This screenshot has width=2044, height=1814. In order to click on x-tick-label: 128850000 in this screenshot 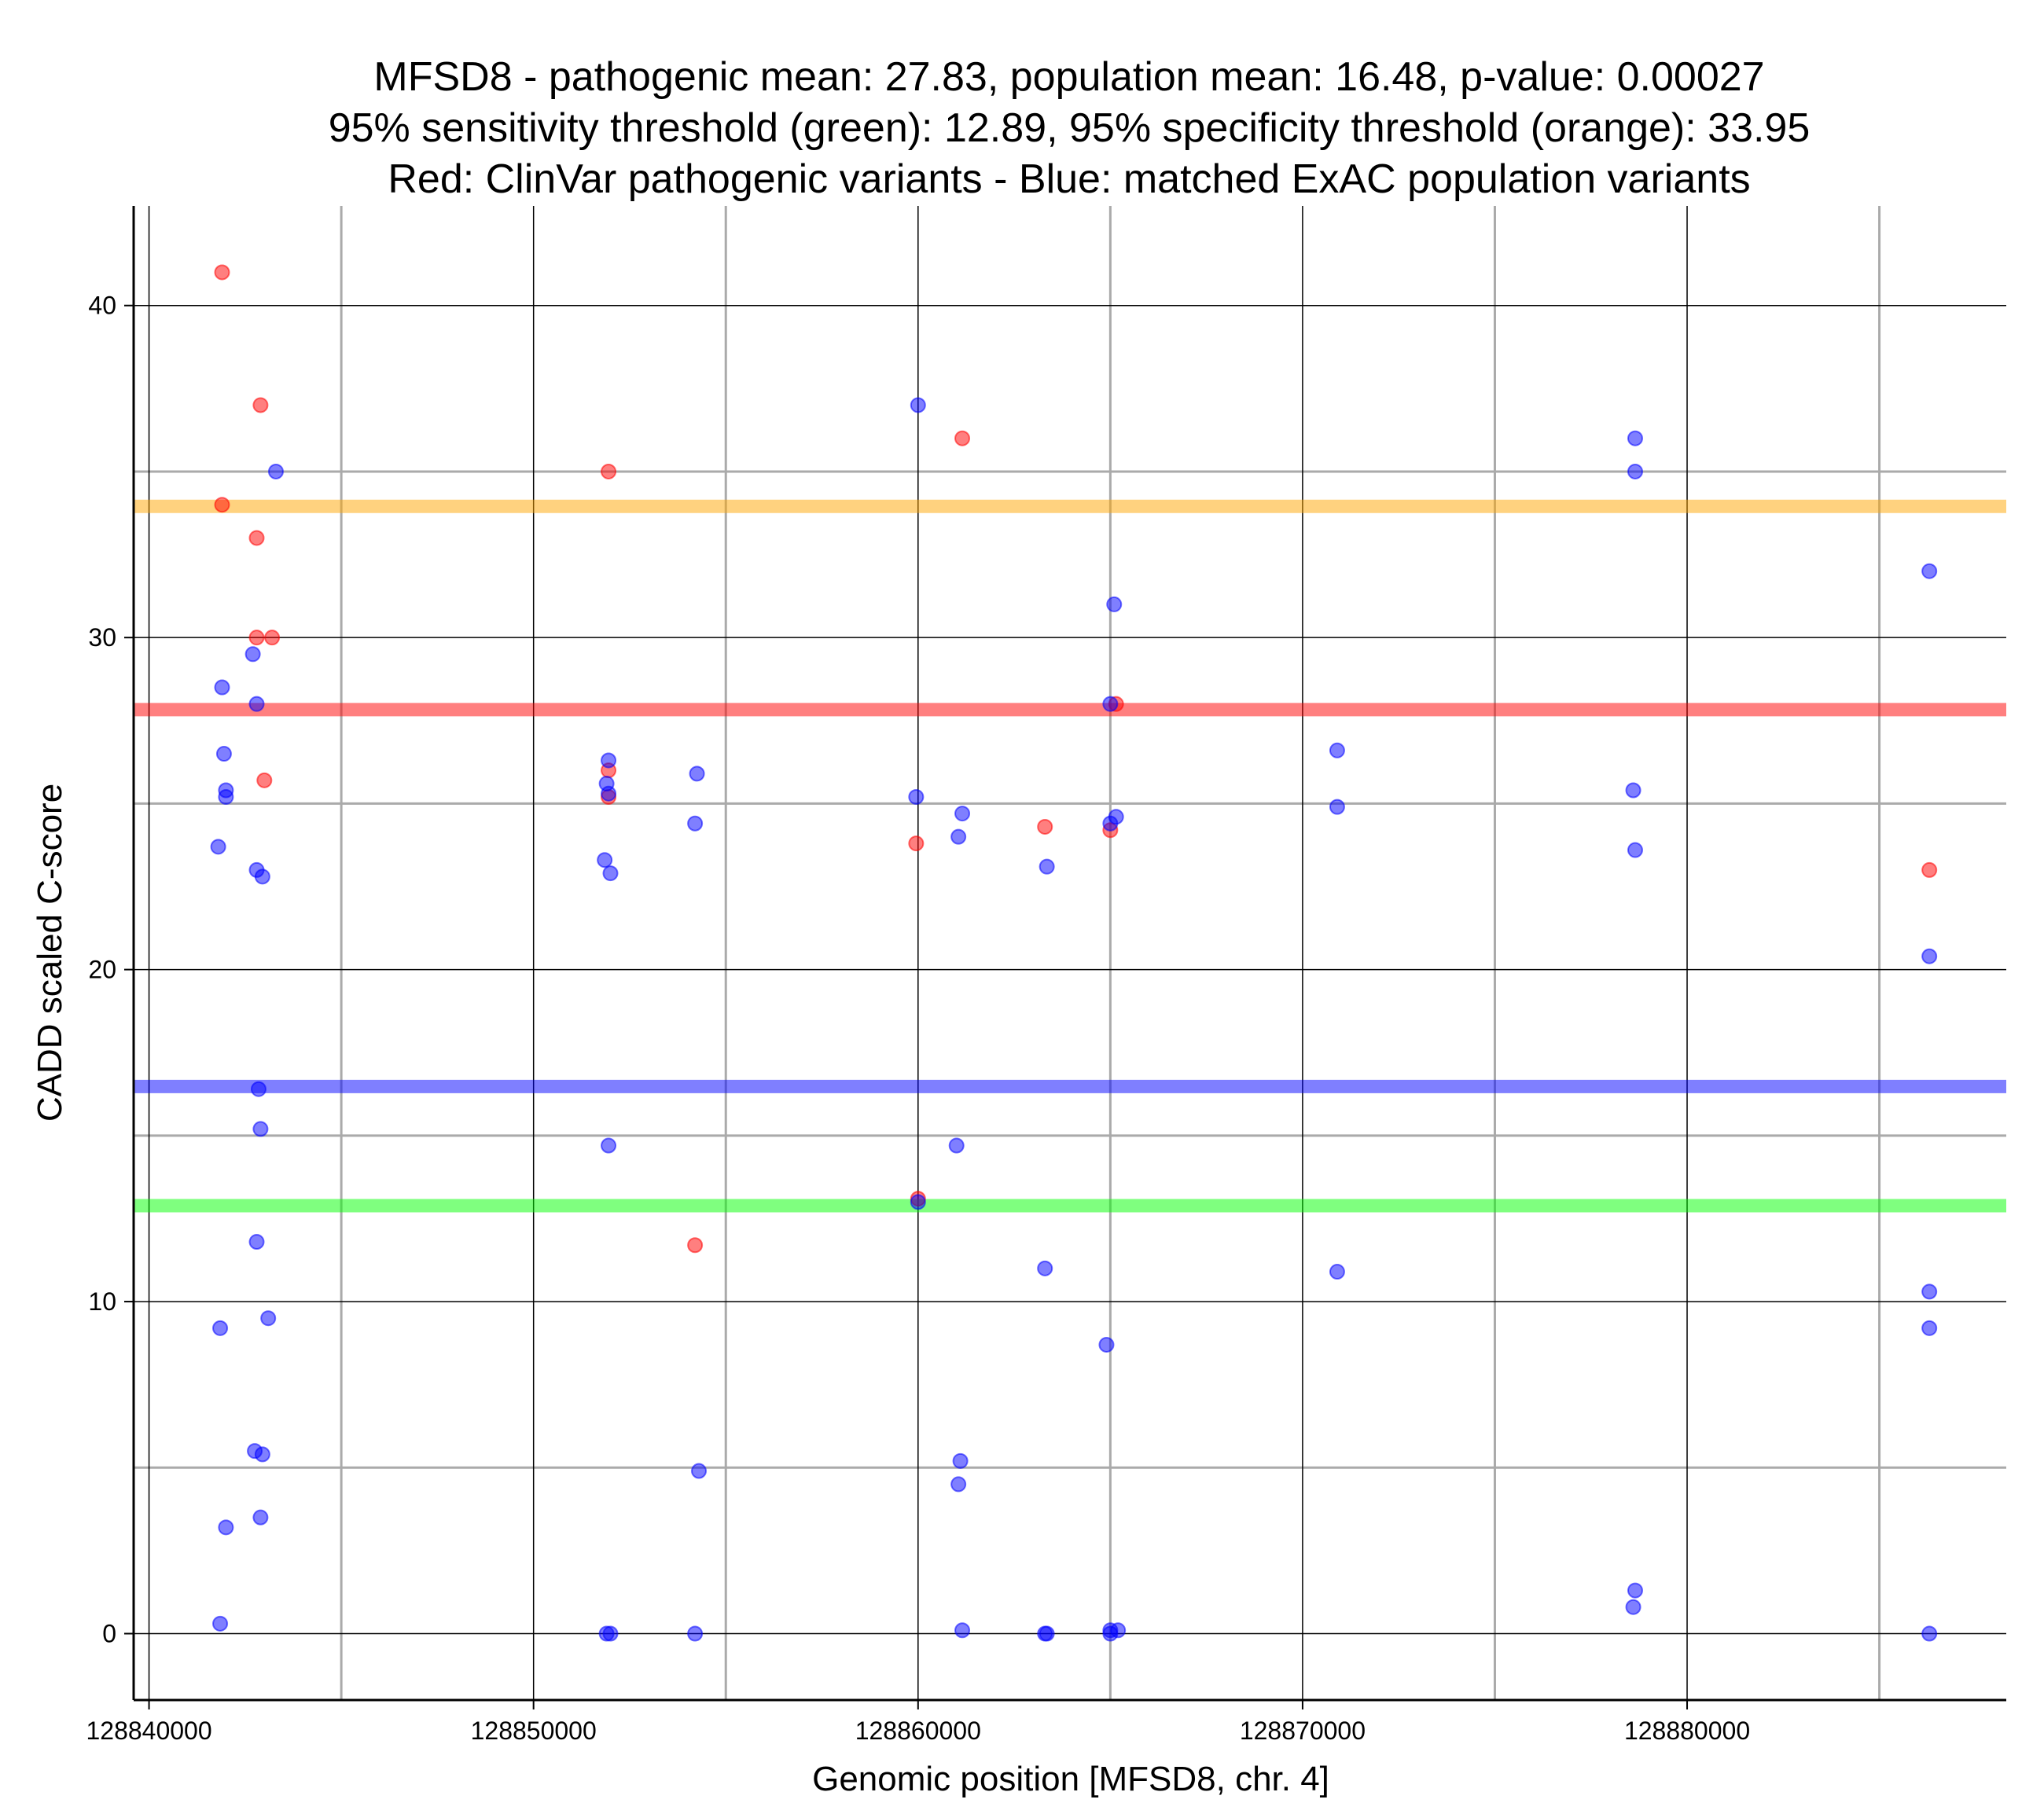, I will do `click(534, 1731)`.